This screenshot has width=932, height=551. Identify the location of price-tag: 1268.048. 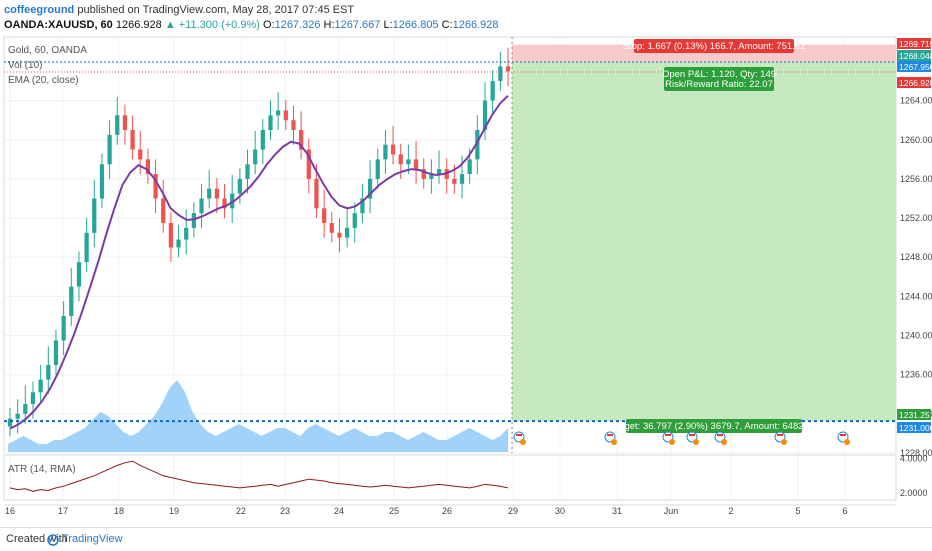
(914, 55).